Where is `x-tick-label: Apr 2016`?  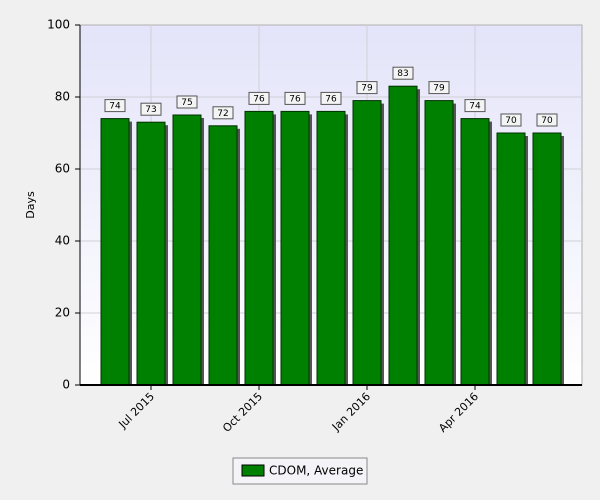 x-tick-label: Apr 2016 is located at coordinates (458, 412).